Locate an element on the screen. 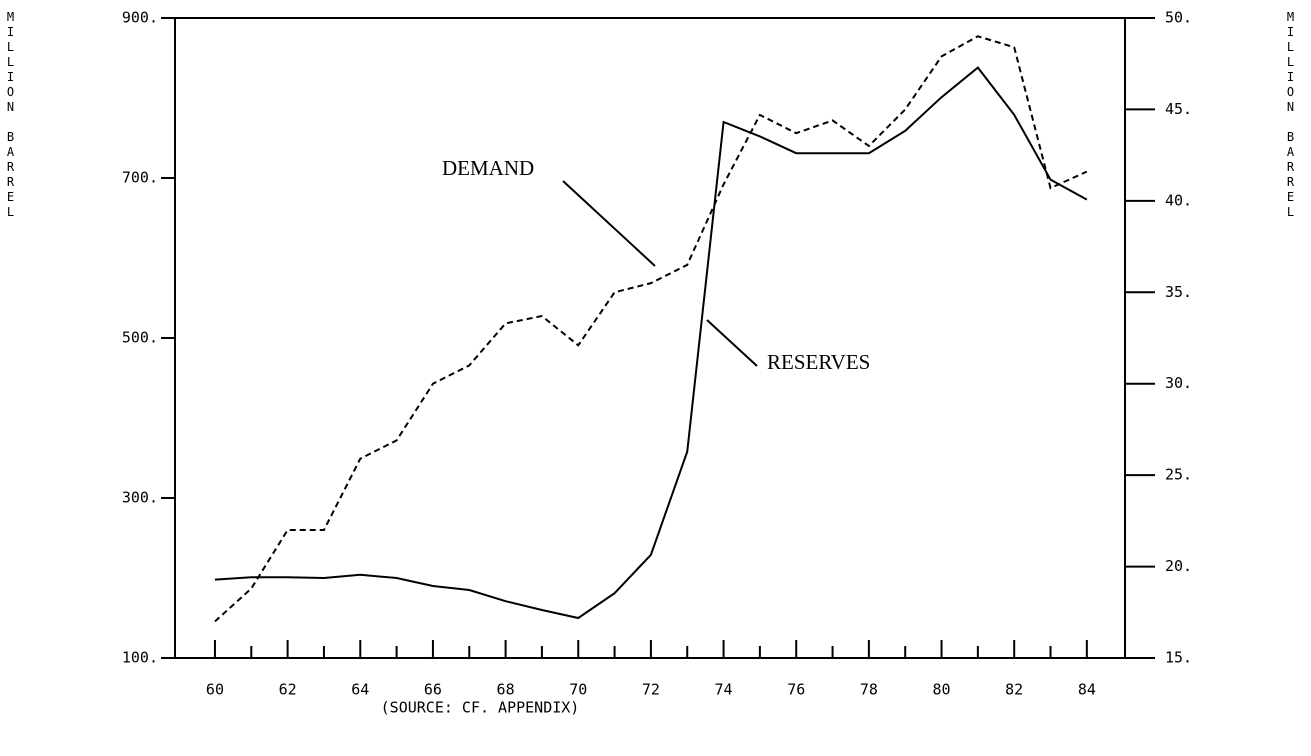 This screenshot has height=756, width=1311. x-tick-label: 62 is located at coordinates (288, 690).